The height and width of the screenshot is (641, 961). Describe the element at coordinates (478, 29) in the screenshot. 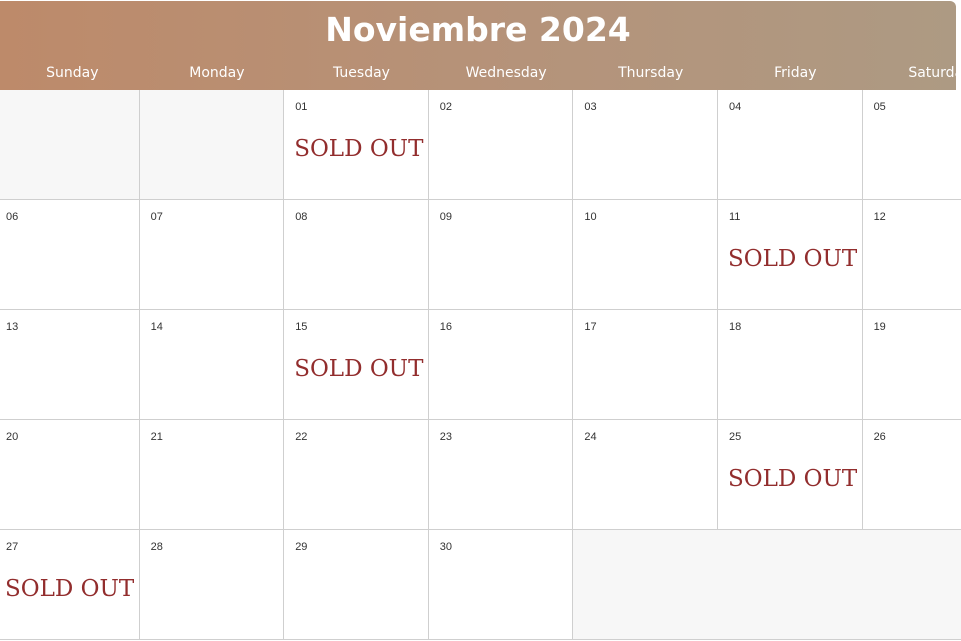

I see `month-title: Noviembre 2024` at that location.